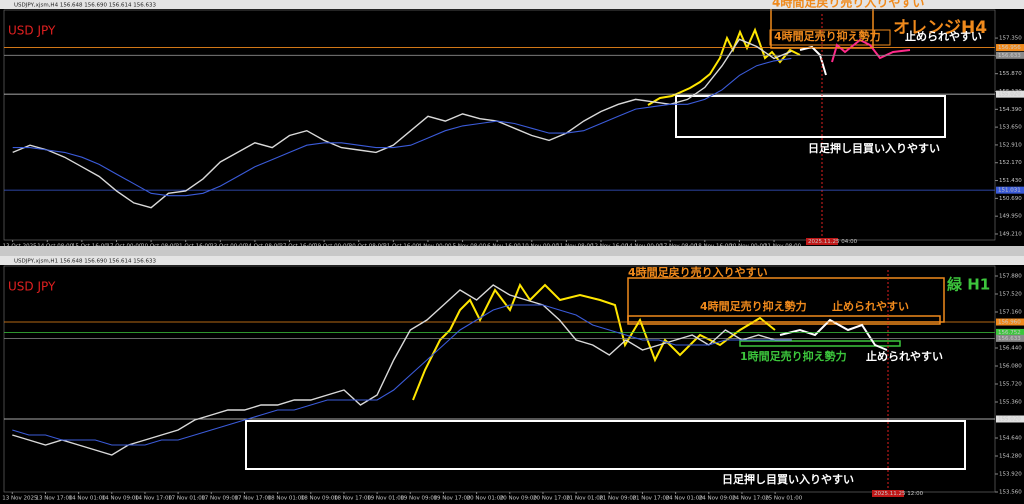  I want to click on x-tick-label: 24 Nov 09:00, so click(718, 499).